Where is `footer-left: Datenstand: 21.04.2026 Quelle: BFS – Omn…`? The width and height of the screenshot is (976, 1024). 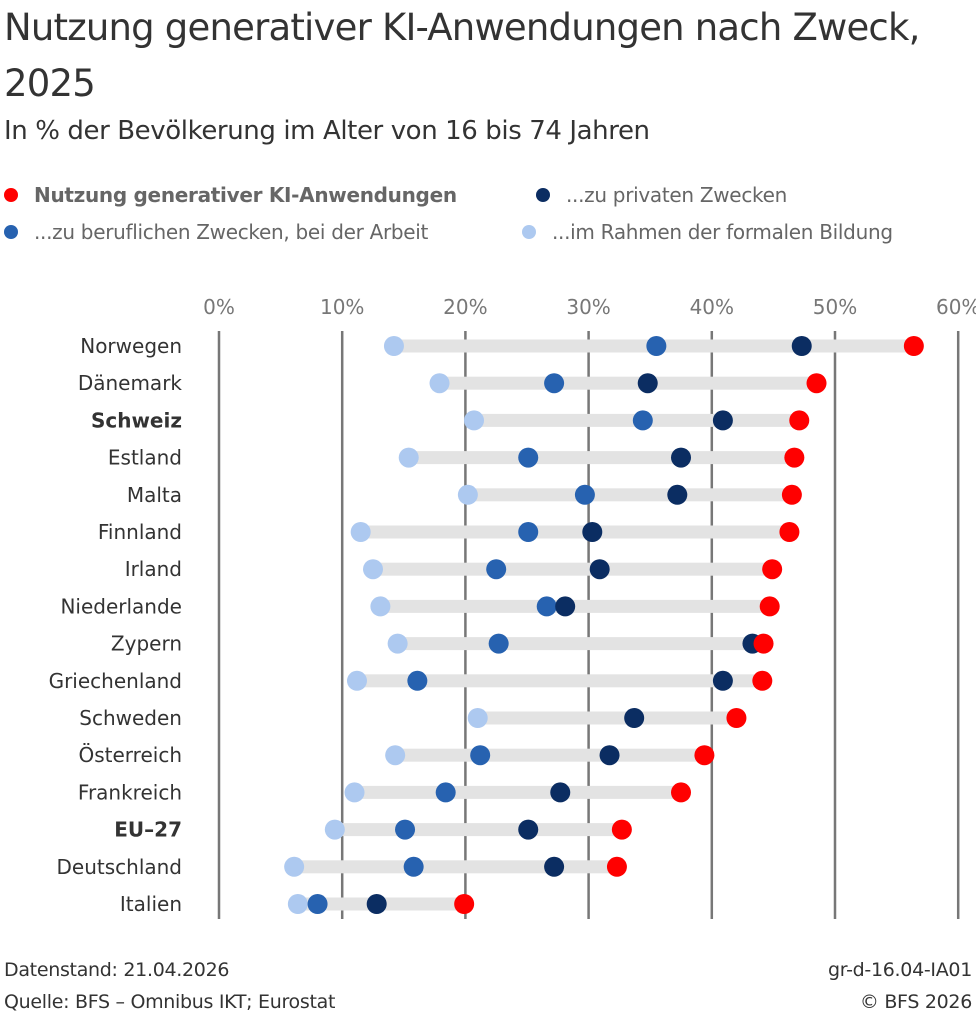
footer-left: Datenstand: 21.04.2026 Quelle: BFS – Omn… is located at coordinates (169, 986).